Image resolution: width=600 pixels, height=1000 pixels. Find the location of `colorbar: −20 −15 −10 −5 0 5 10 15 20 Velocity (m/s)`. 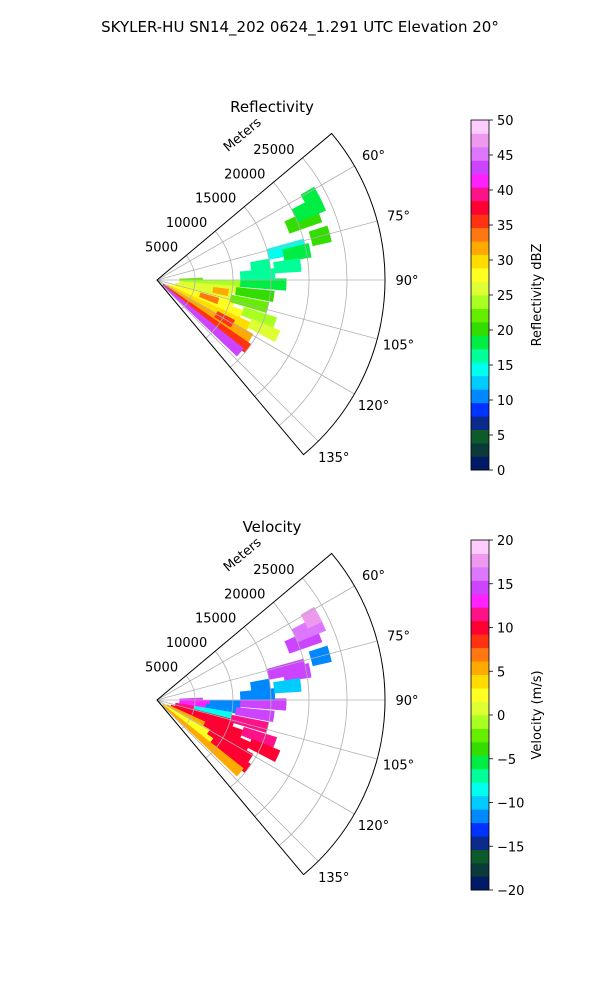

colorbar: −20 −15 −10 −5 0 5 10 15 20 Velocity (m/s) is located at coordinates (507, 716).